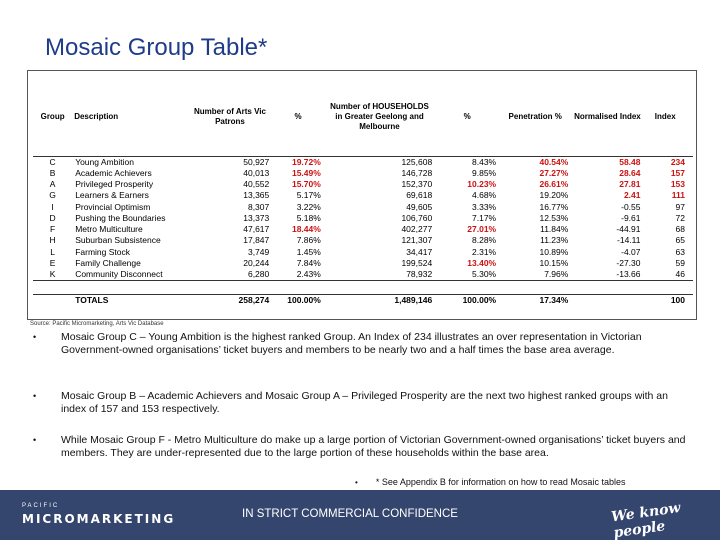 This screenshot has width=720, height=540. I want to click on cell-arts-patrons: 50,927, so click(230, 161).